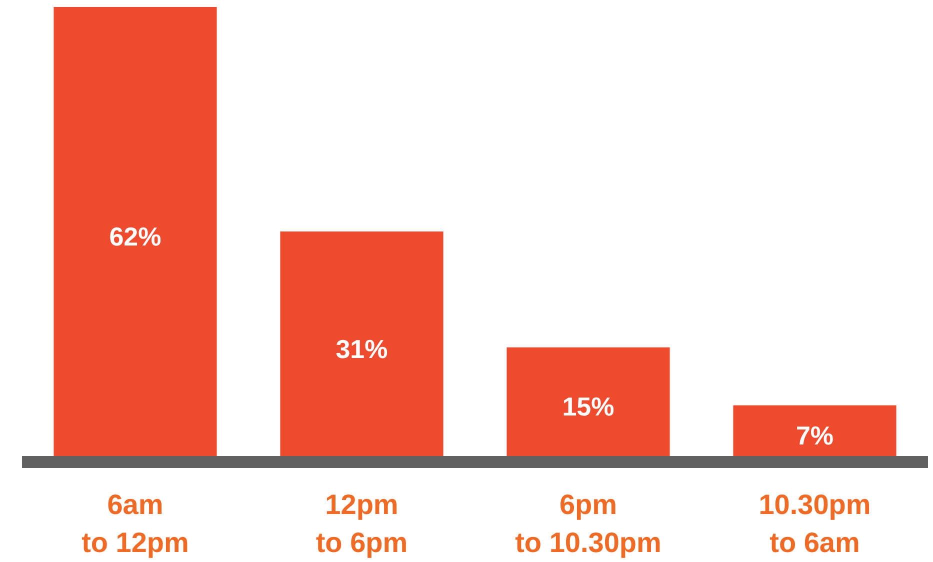 This screenshot has width=933, height=562. I want to click on x-tick-label: 6am to 12pm, so click(135, 523).